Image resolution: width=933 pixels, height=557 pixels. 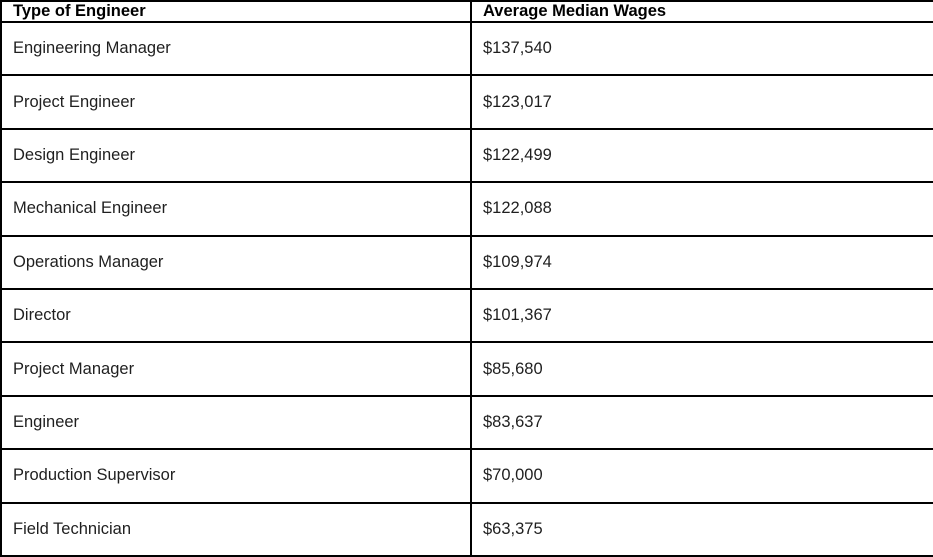 I want to click on cell-engineer-type: Project Manager, so click(x=236, y=369).